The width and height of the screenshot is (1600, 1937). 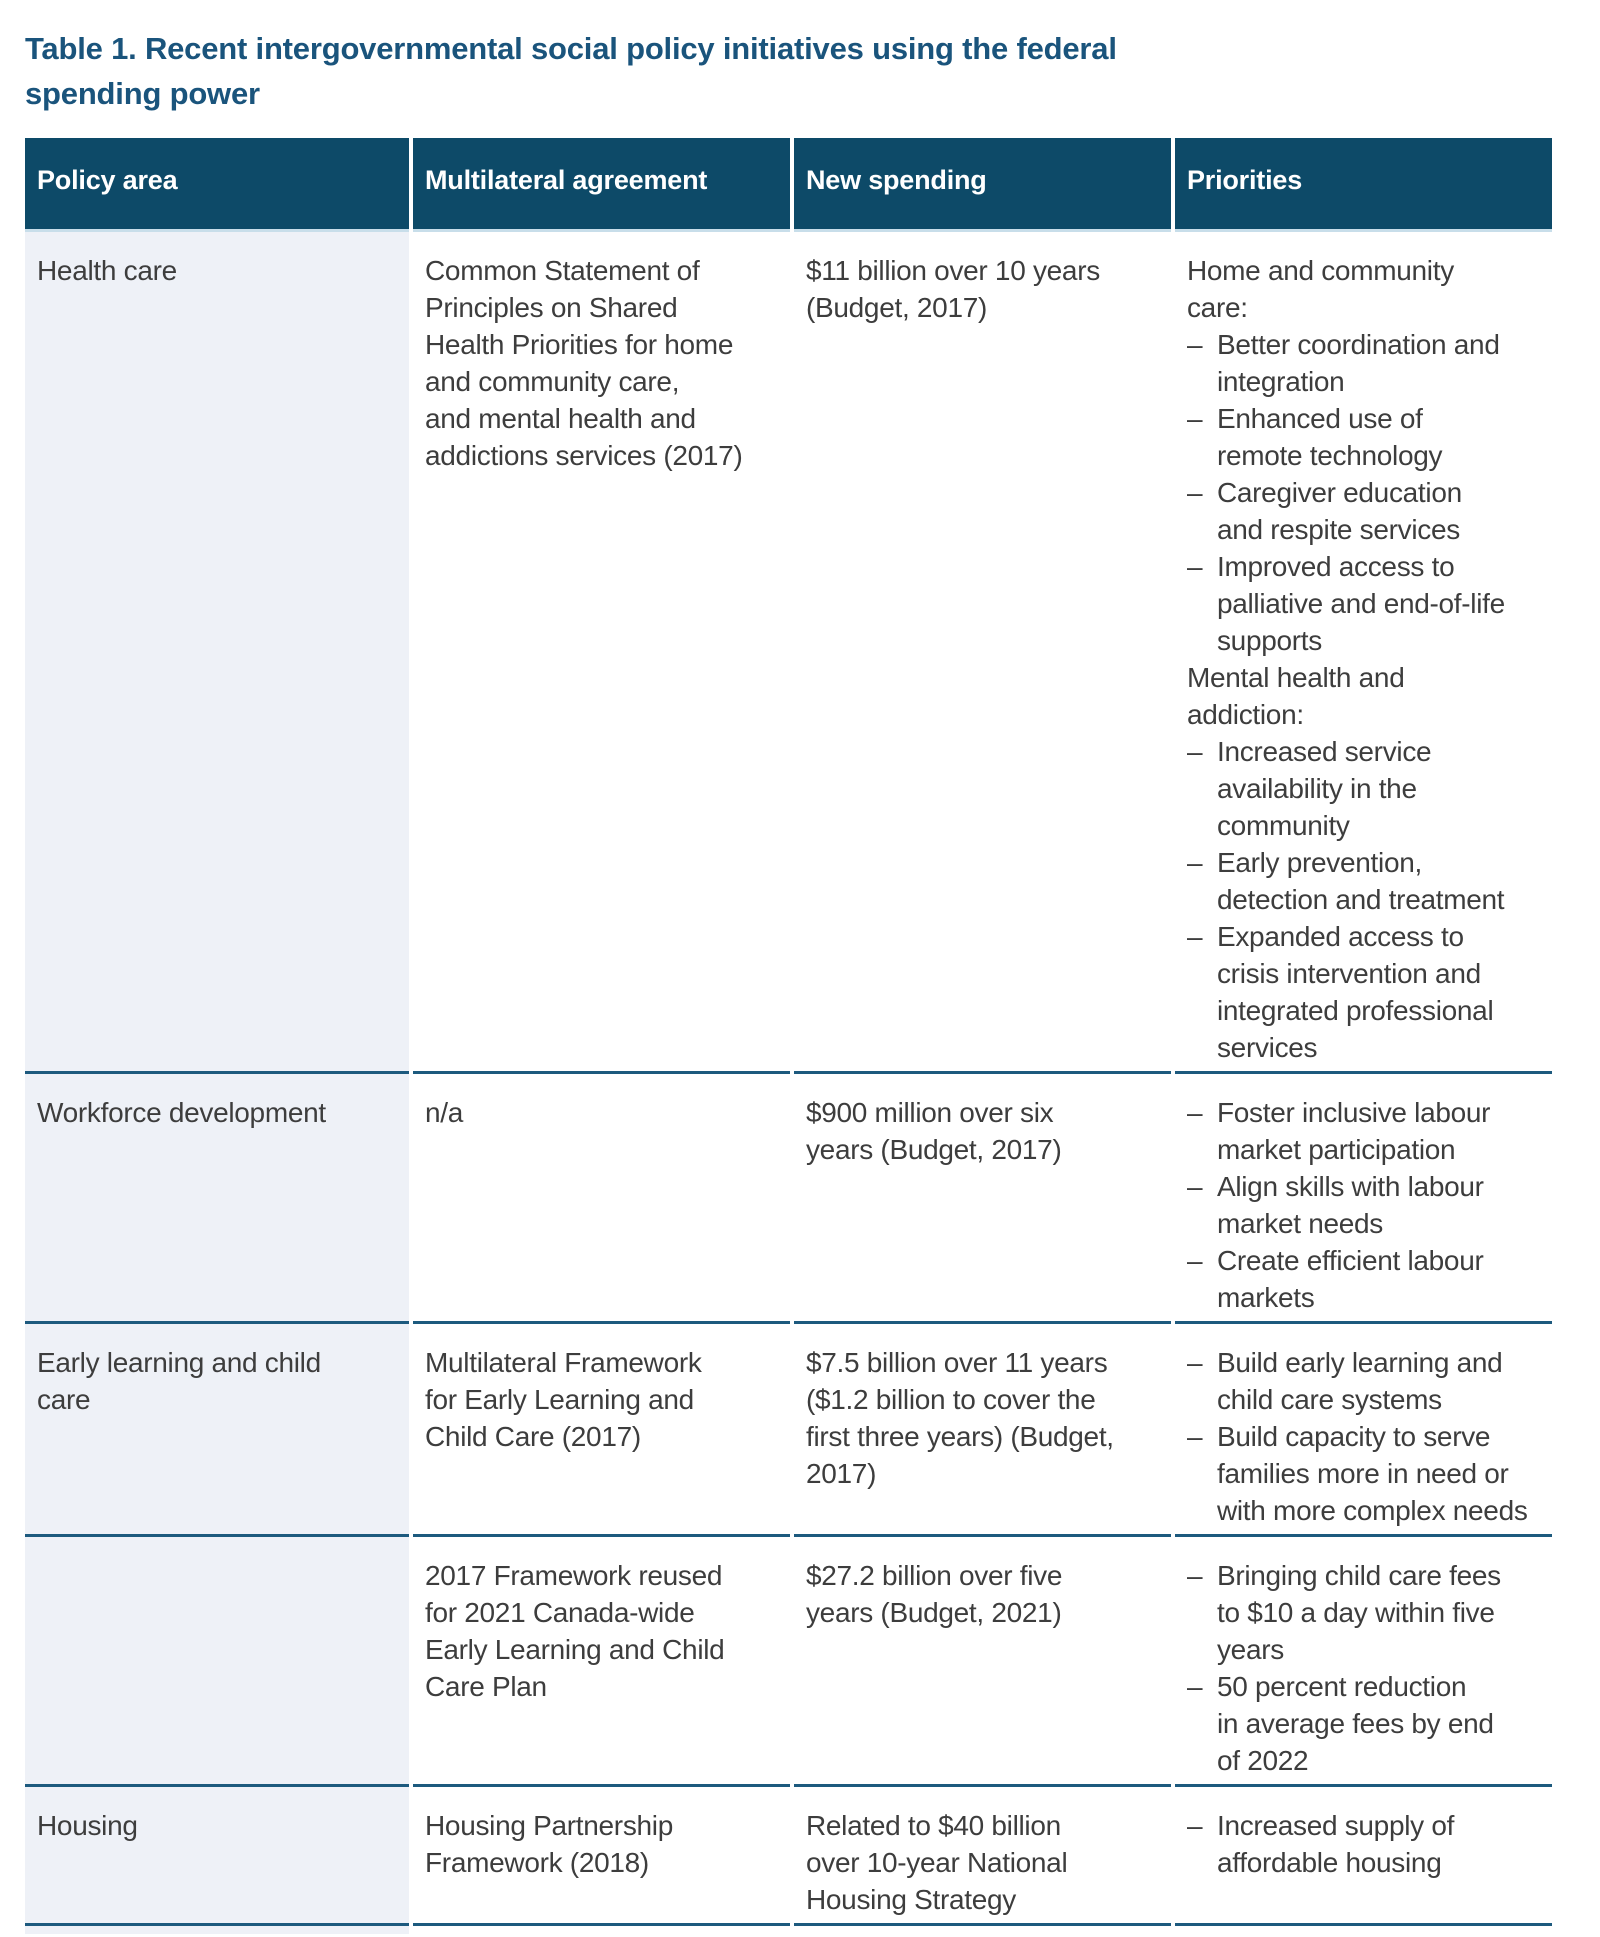 I want to click on priority-group-heading: Mental health and addiction:, so click(x=1295, y=696).